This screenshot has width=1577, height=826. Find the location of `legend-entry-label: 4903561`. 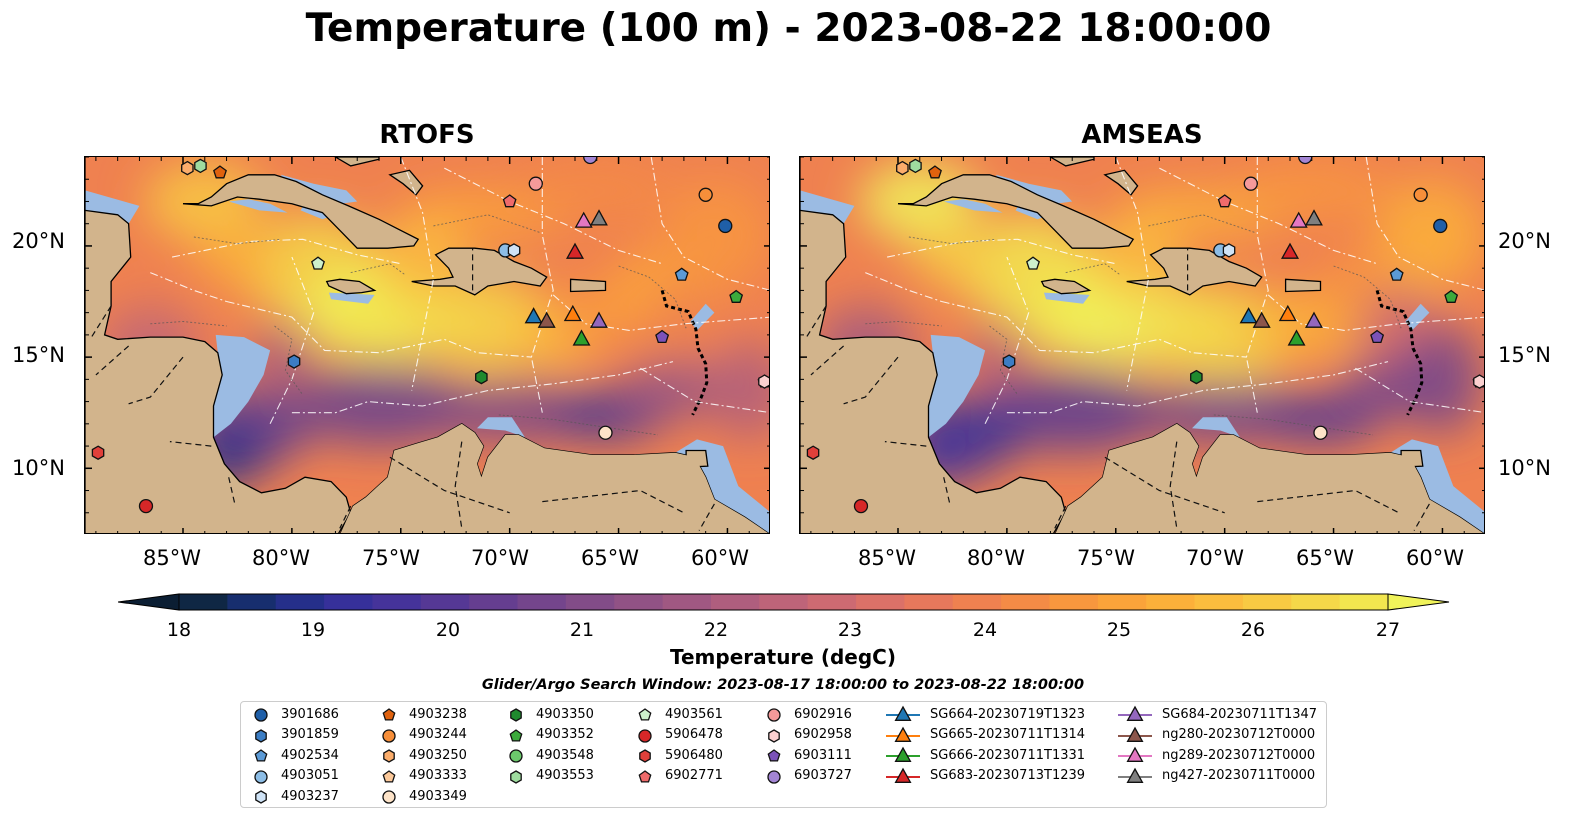

legend-entry-label: 4903561 is located at coordinates (694, 714).